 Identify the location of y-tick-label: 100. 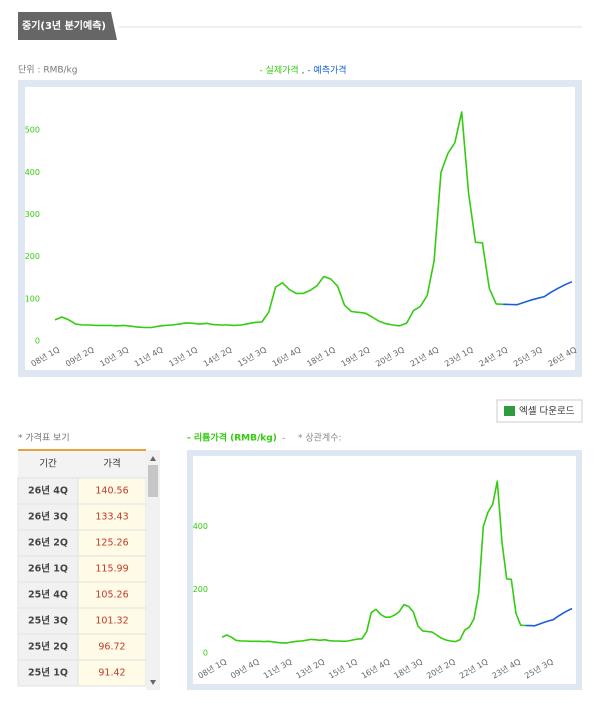
(32, 298).